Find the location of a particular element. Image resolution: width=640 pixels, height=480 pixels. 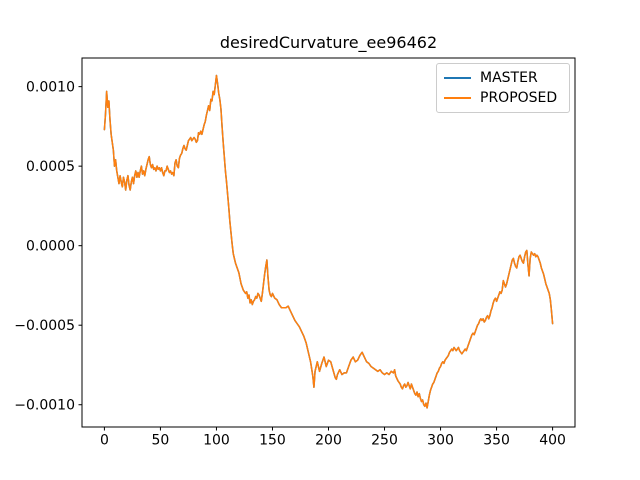

chart-title: desiredCurvature_ee96462 is located at coordinates (328, 43).